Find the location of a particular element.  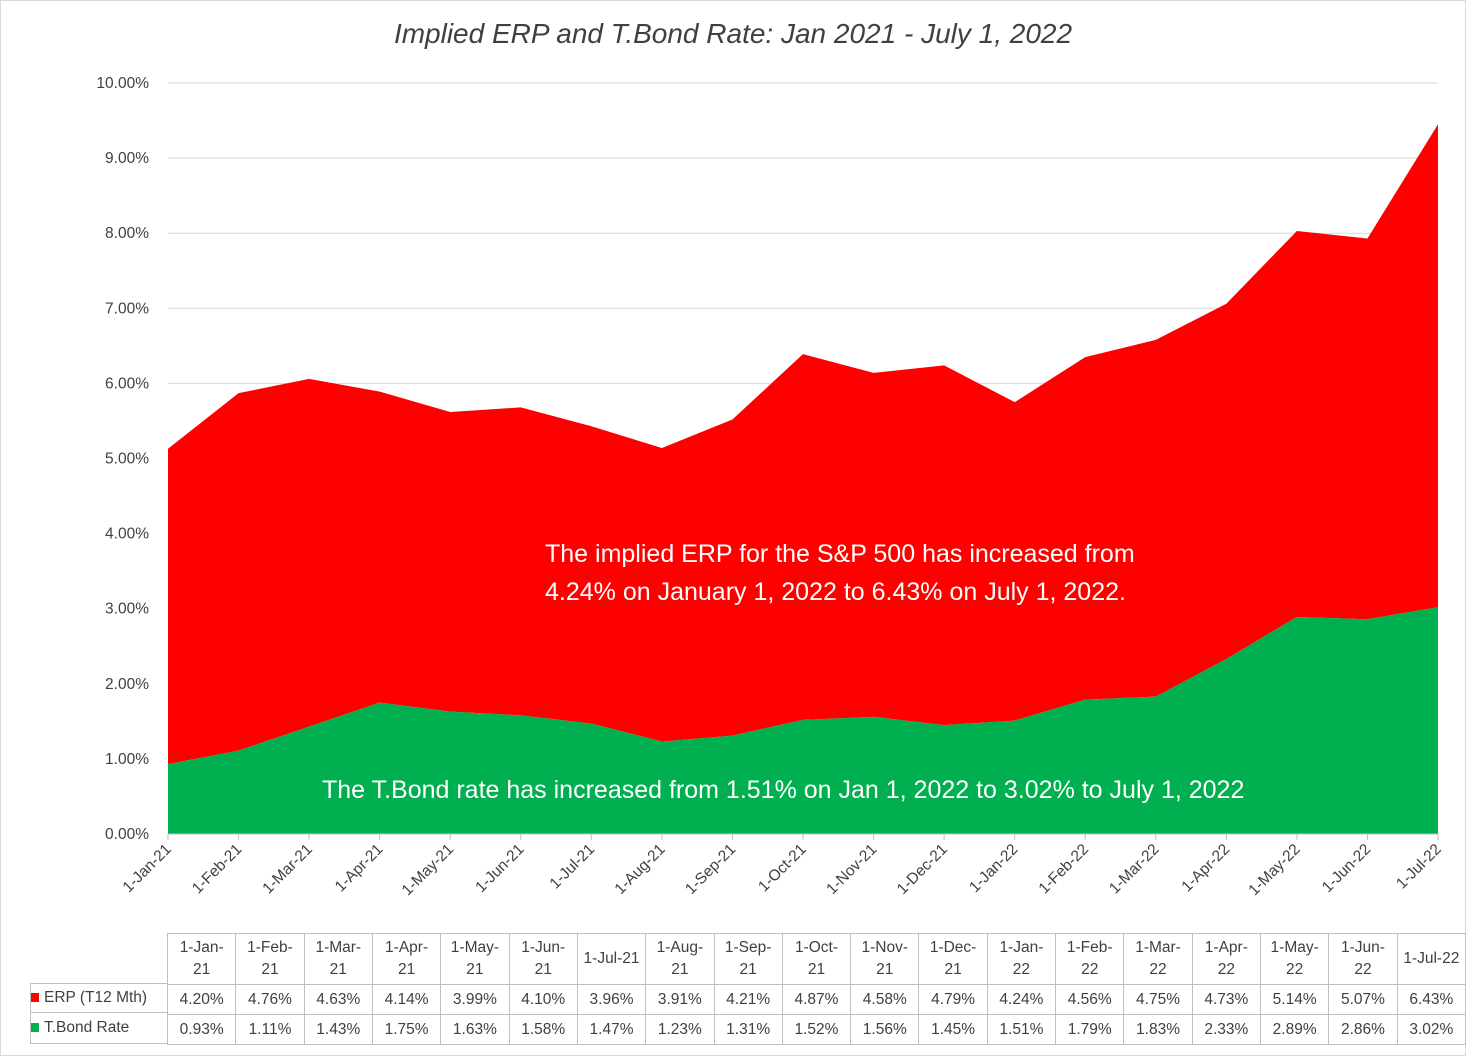

table-cell: 6.43% is located at coordinates (1431, 999).